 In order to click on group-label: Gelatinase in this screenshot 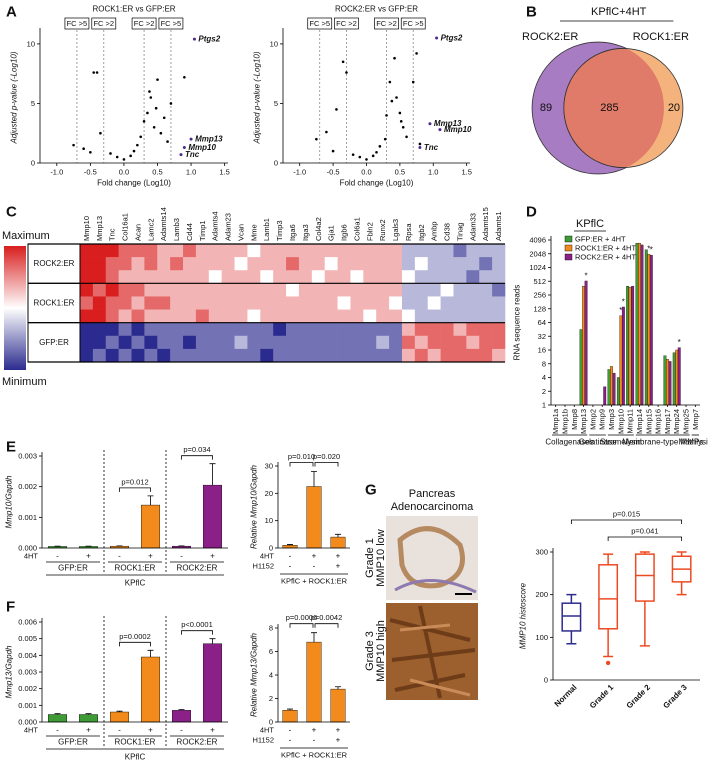, I will do `click(597, 442)`.